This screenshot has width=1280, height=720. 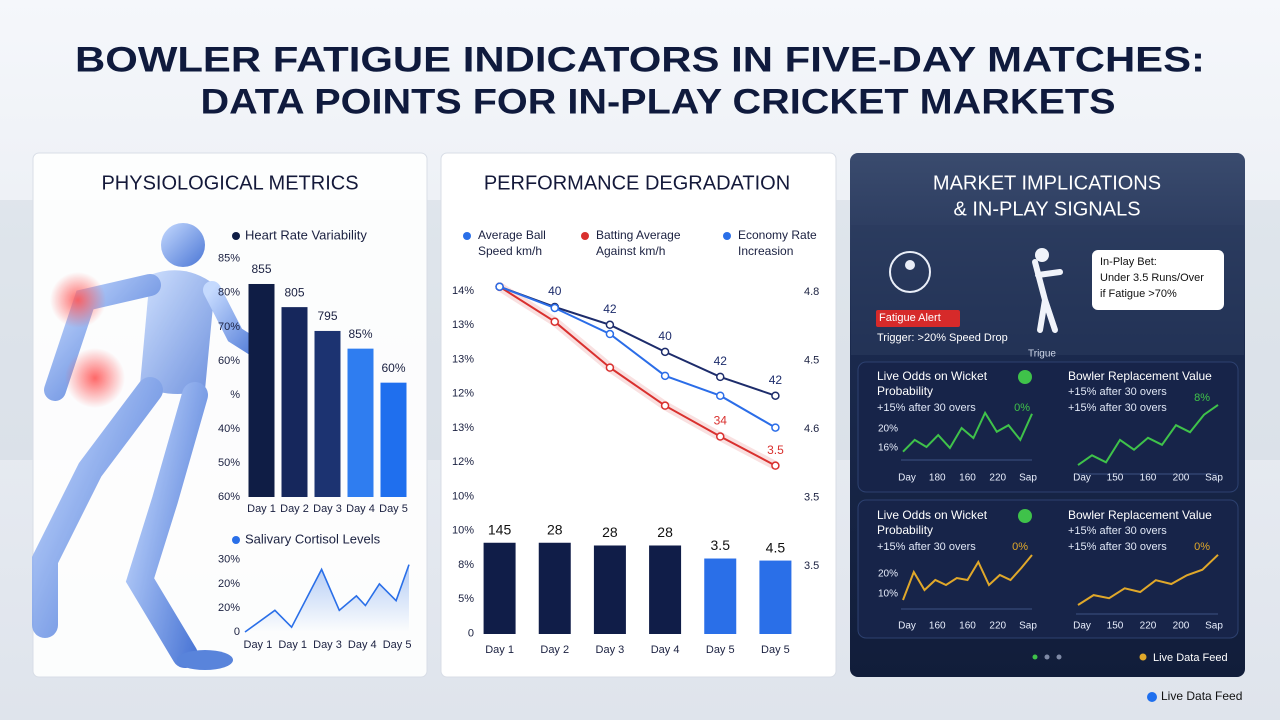 I want to click on x-tick-label: 220, so click(x=997, y=626).